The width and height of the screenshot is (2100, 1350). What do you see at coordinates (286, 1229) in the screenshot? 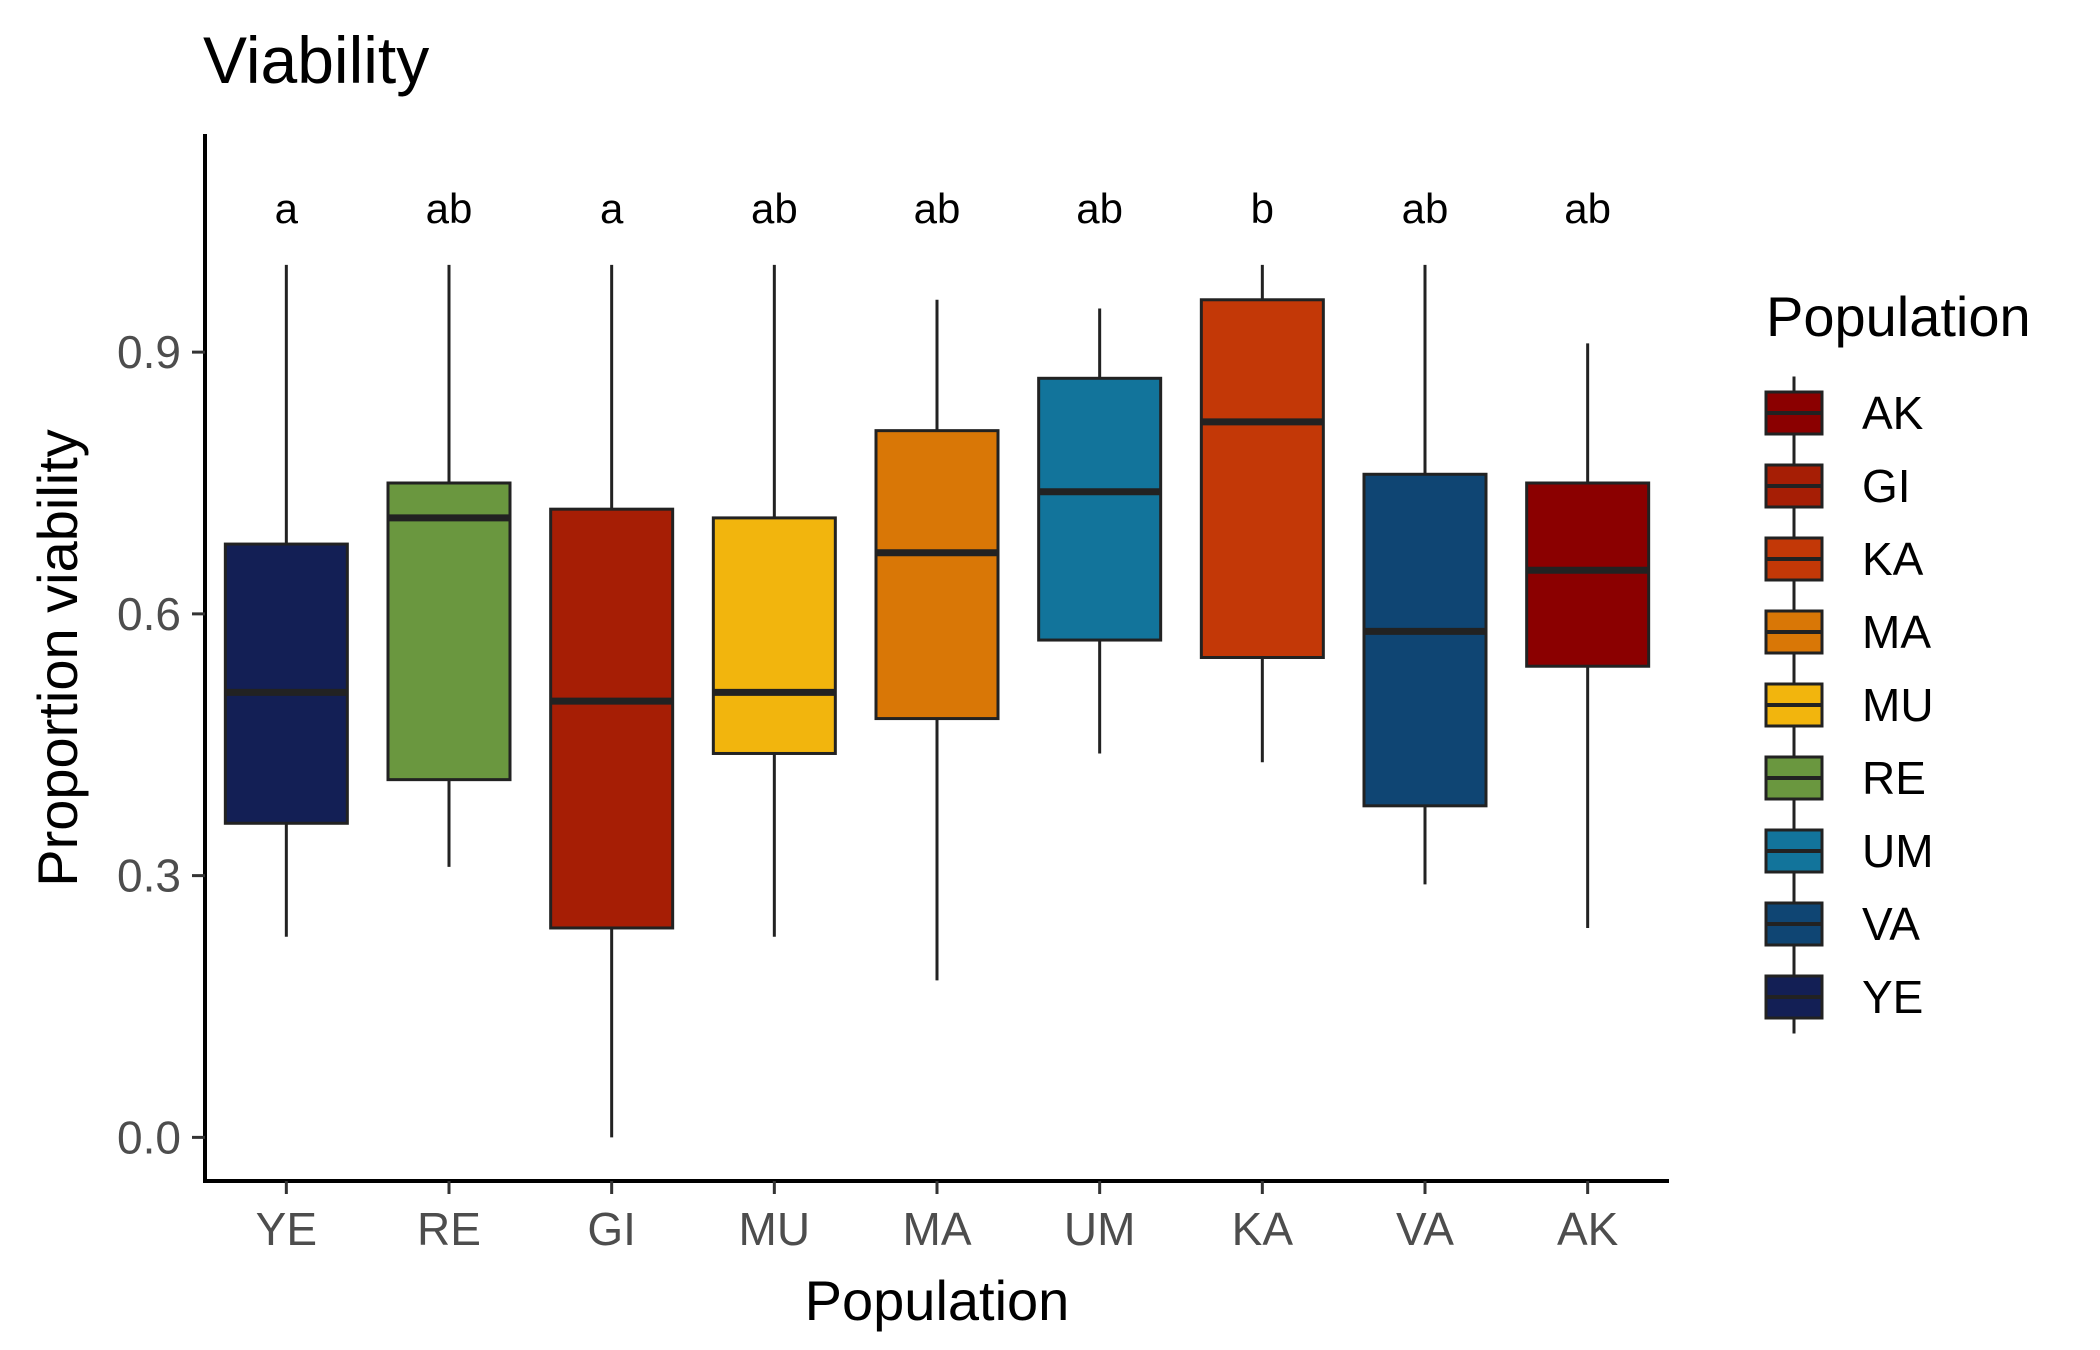
I see `x-tick-label: YE` at bounding box center [286, 1229].